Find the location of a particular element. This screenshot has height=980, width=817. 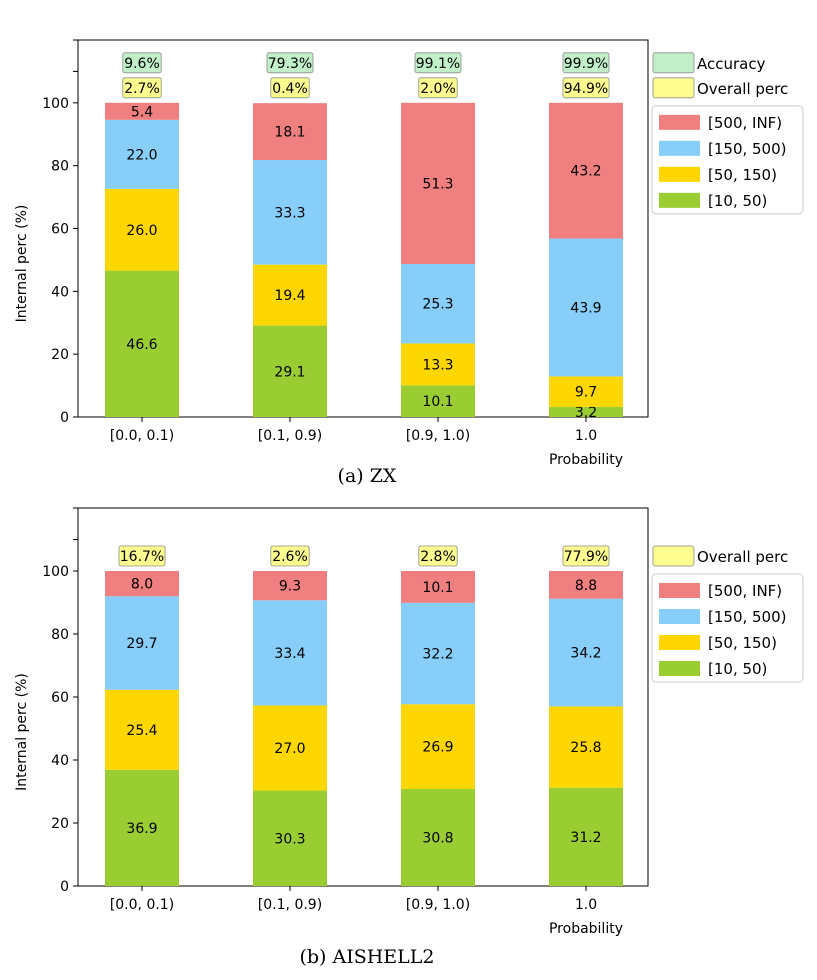

annotation-overall-perc: 16.7% is located at coordinates (142, 557).